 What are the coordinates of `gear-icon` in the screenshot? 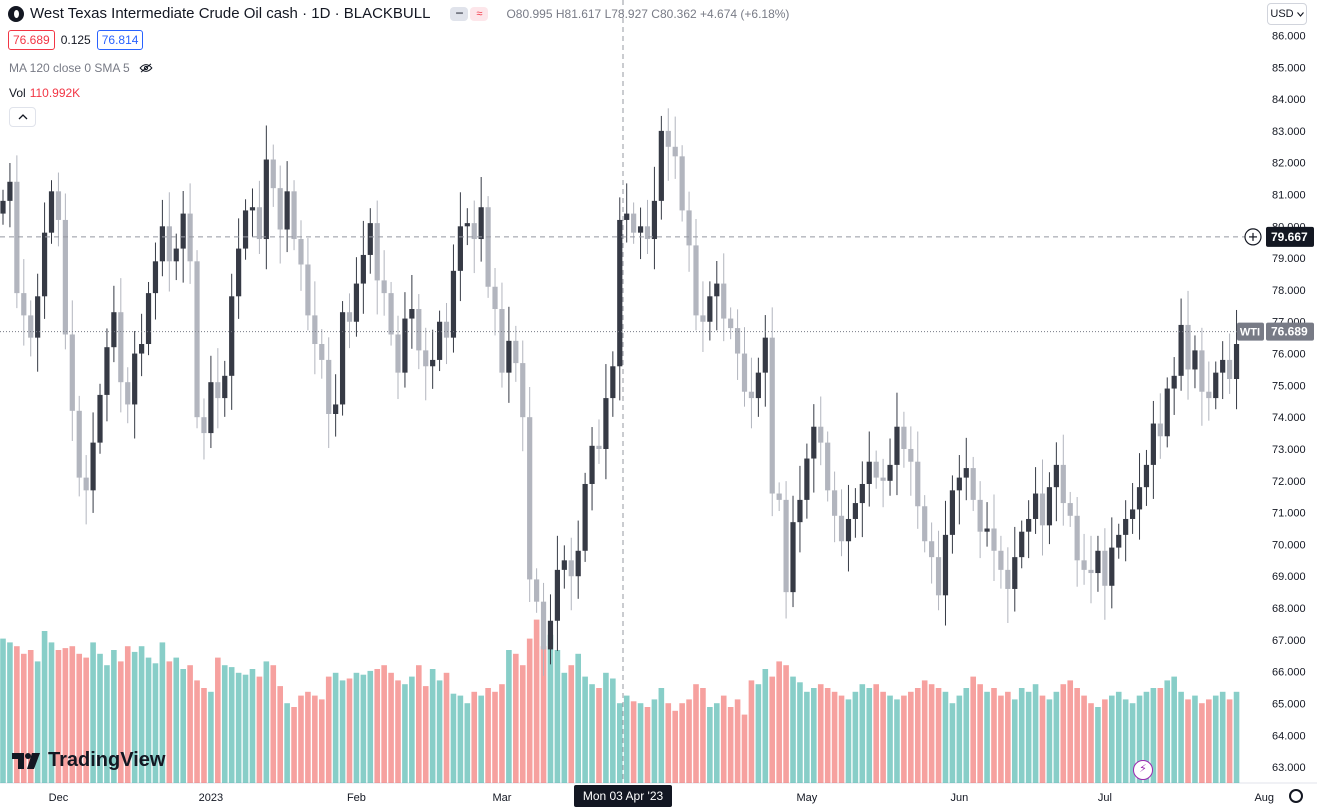 It's located at (1296, 796).